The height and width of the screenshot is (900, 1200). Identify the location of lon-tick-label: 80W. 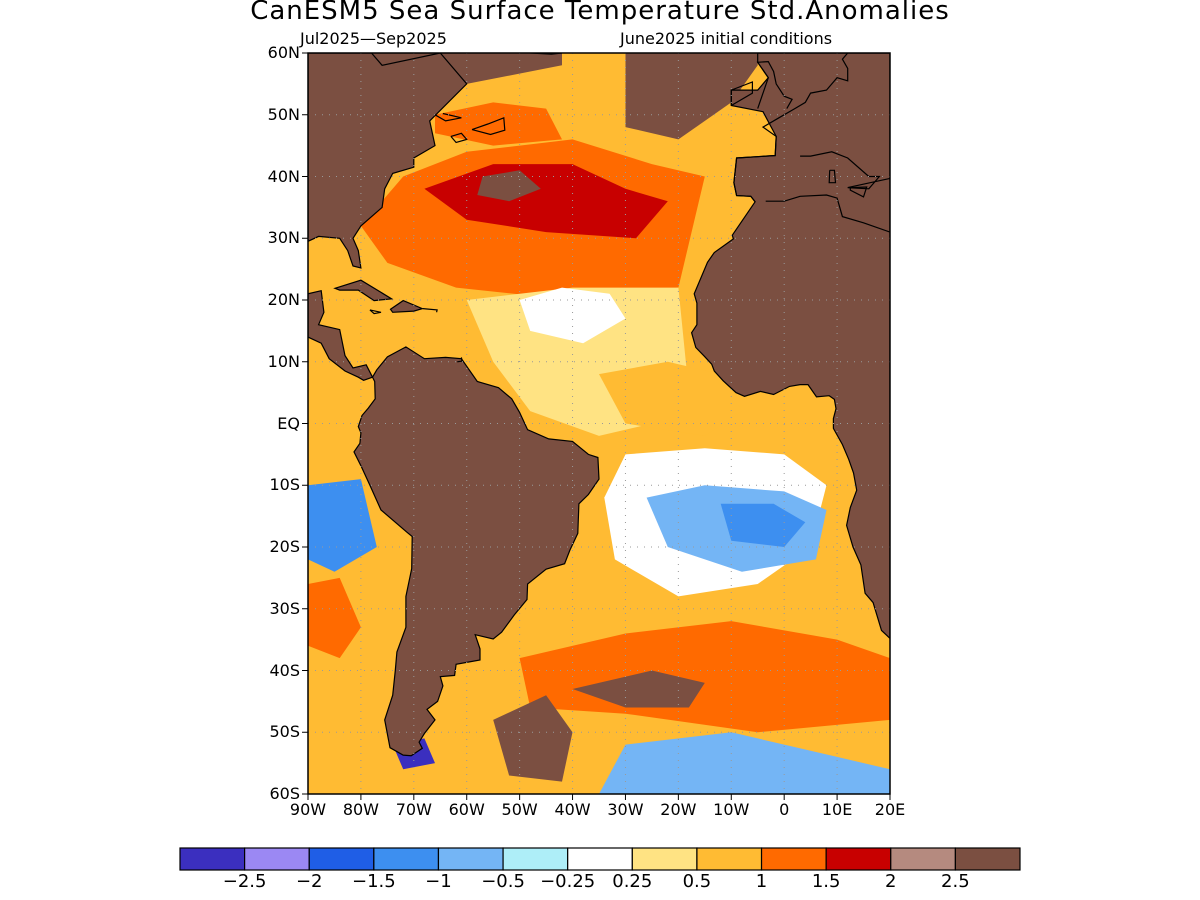
(360, 809).